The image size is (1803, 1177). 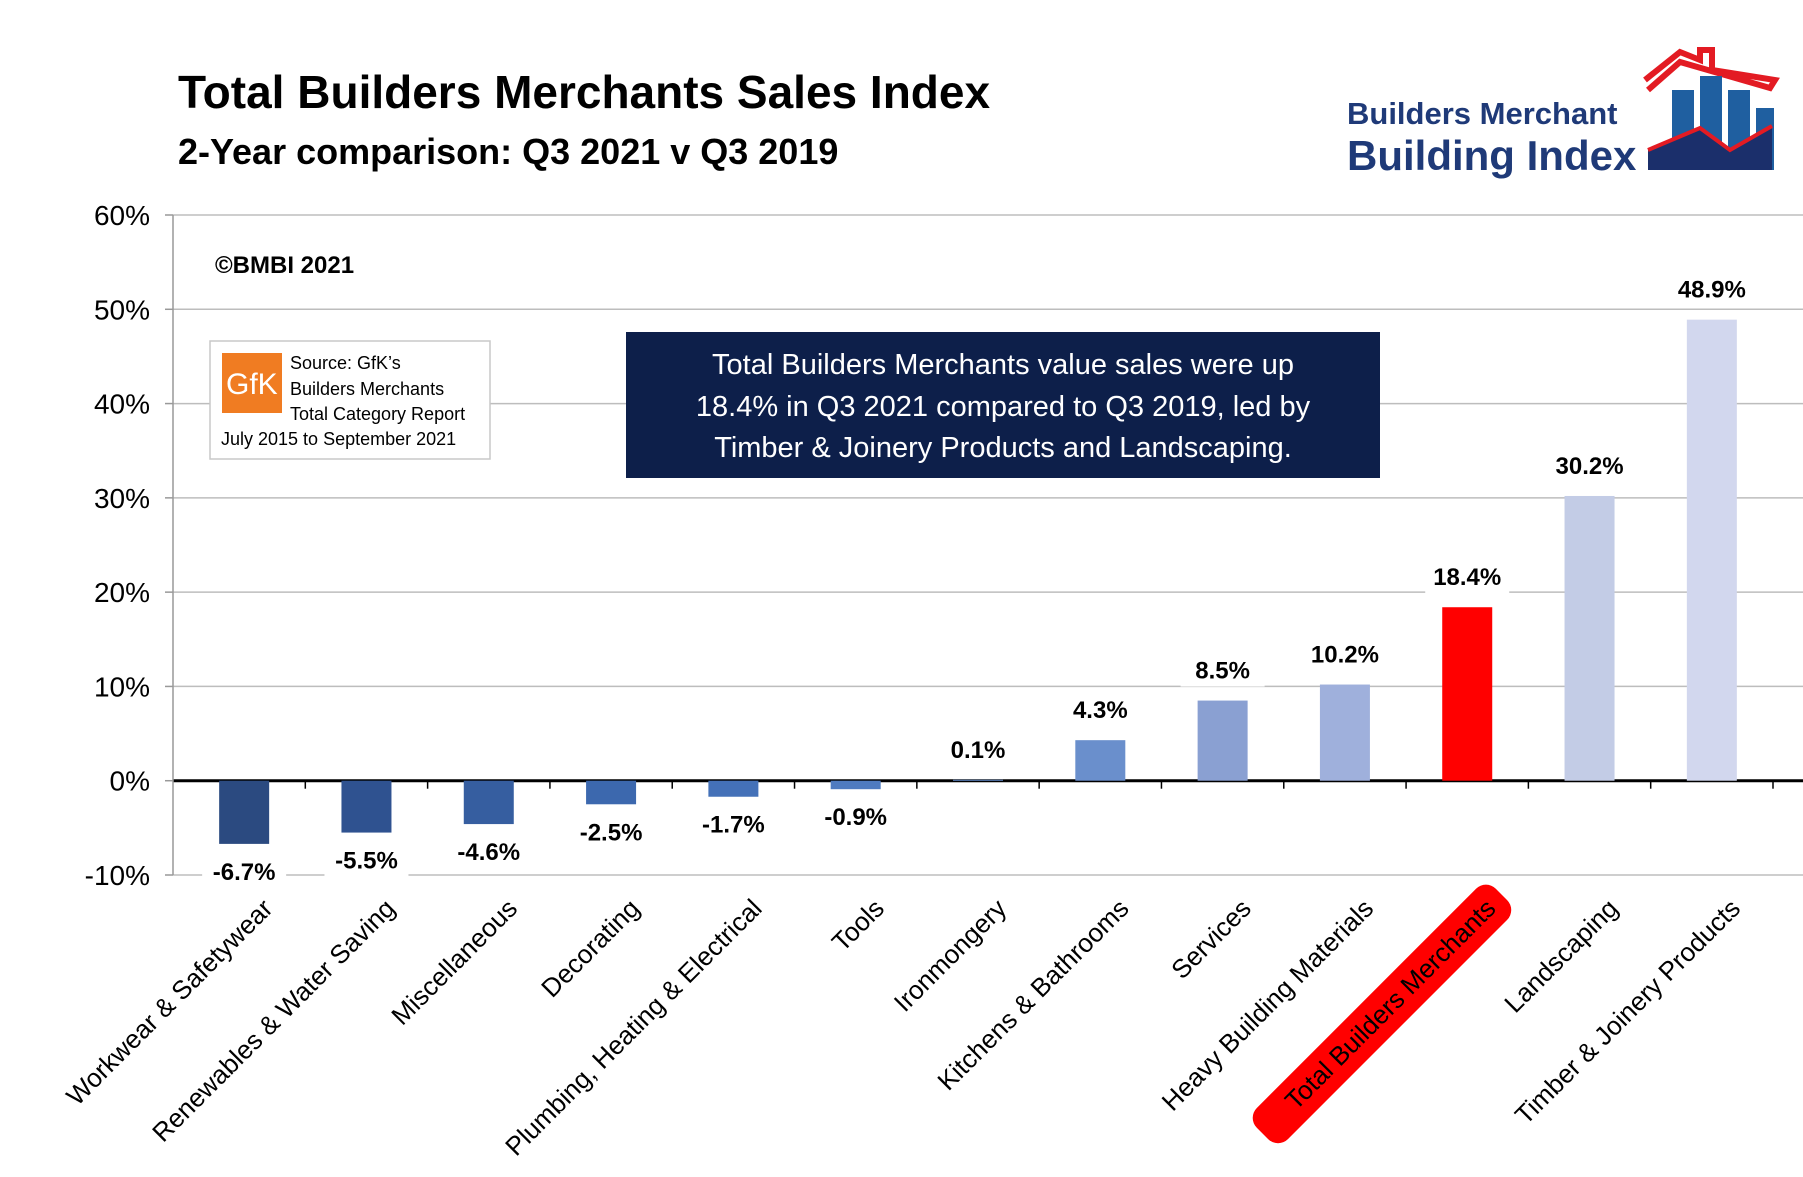 I want to click on x-tick-label: Plumbing, Heating & Electrical, so click(x=633, y=1027).